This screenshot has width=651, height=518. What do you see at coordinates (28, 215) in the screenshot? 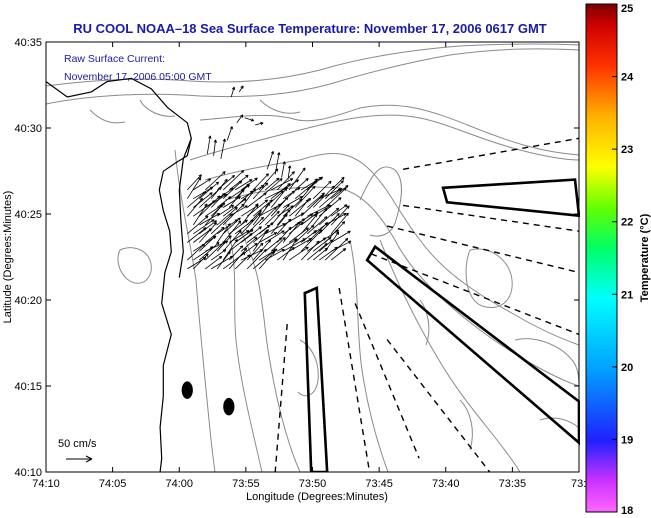
I see `y-tick-label: 40:25` at bounding box center [28, 215].